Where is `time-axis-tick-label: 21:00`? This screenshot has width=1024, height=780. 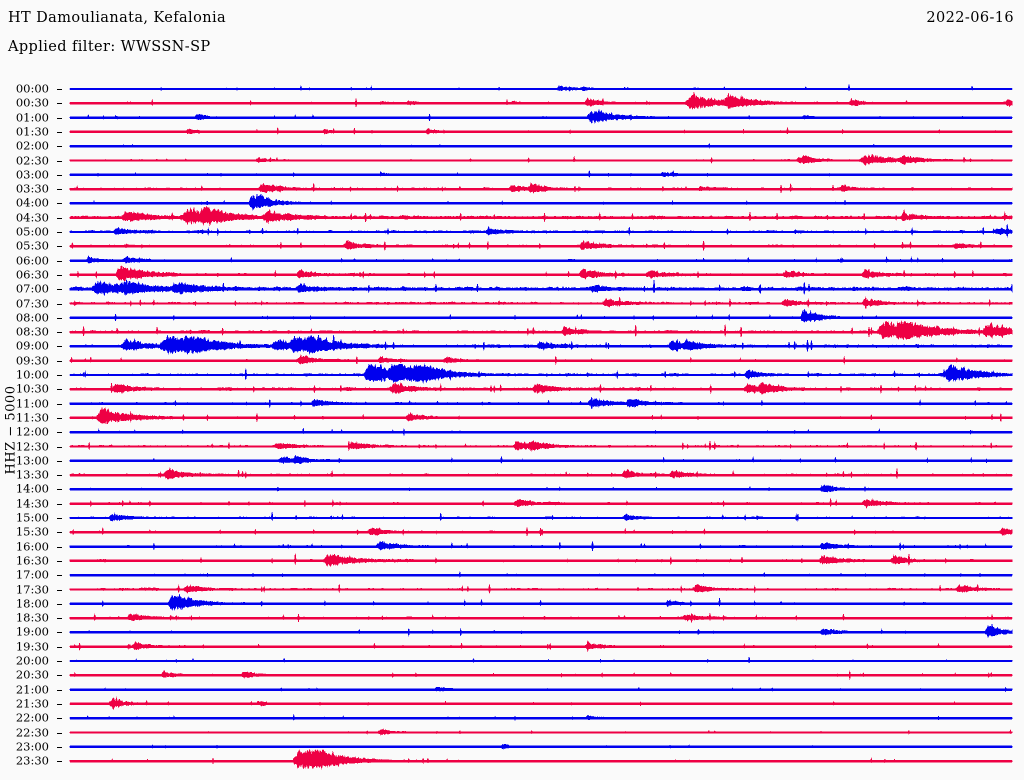 time-axis-tick-label: 21:00 is located at coordinates (32, 688).